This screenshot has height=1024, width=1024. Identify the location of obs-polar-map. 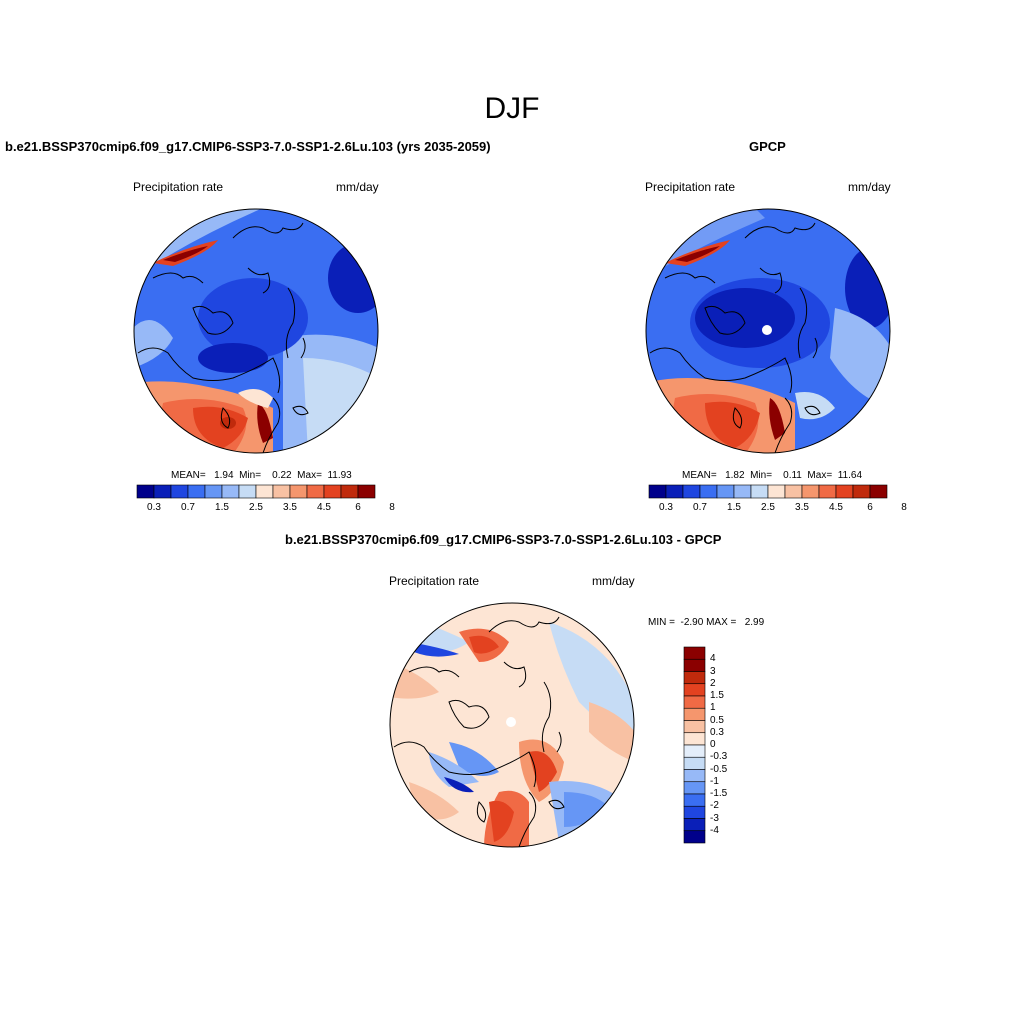
(768, 331).